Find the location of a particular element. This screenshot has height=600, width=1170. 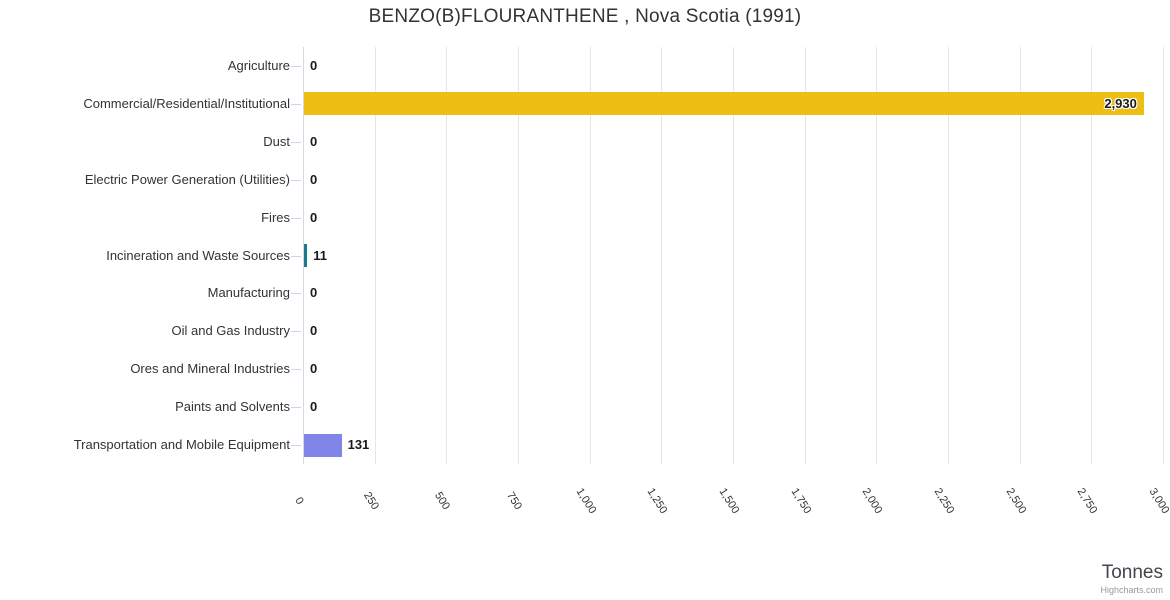

category-label: Ores and Mineral Industries is located at coordinates (210, 369).